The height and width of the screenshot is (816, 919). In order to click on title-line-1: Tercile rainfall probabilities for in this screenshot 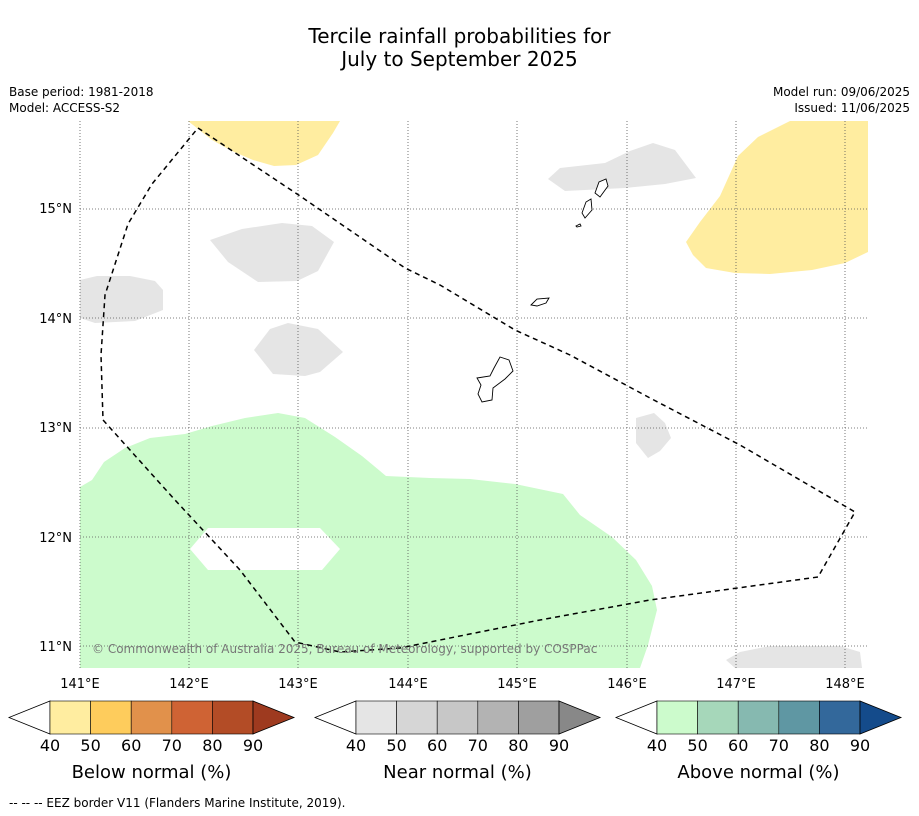, I will do `click(459, 36)`.